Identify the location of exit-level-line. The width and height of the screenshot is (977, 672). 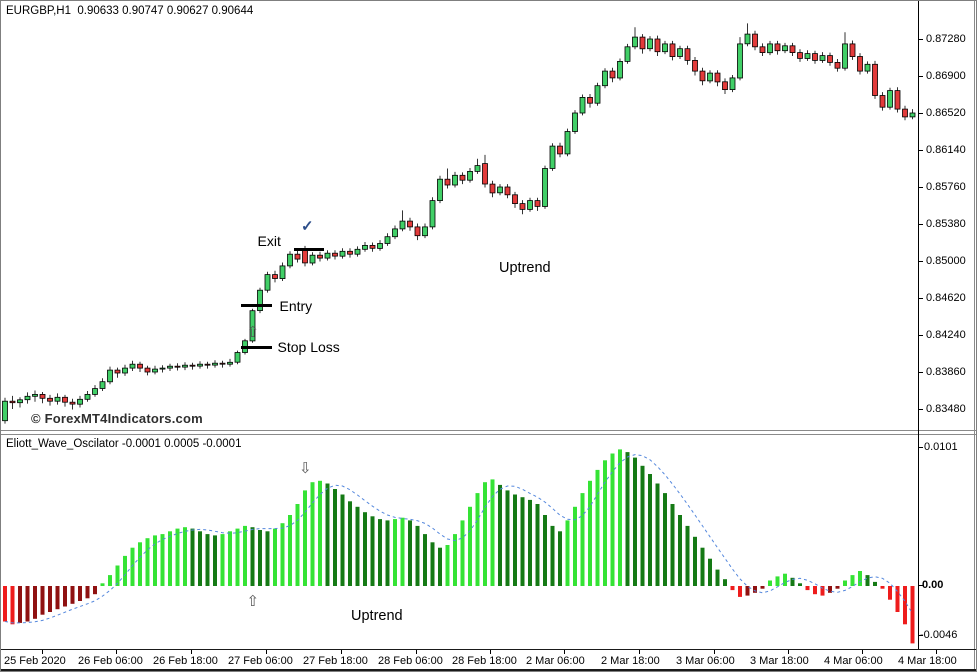
(308, 249).